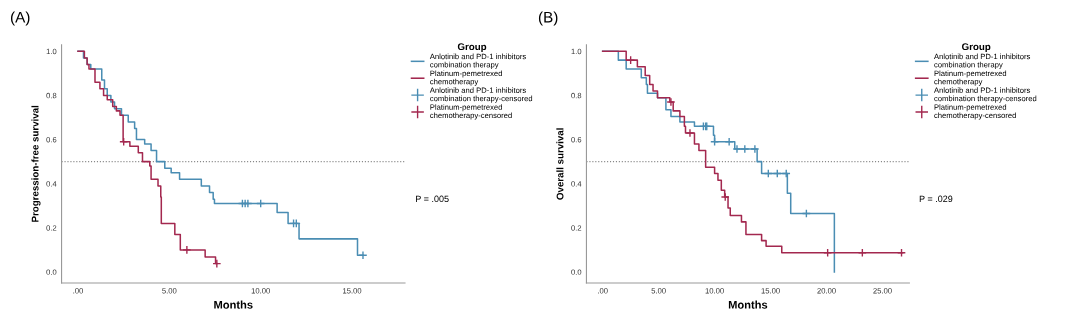  What do you see at coordinates (36, 163) in the screenshot?
I see `y-axis-title: Progression-free survival` at bounding box center [36, 163].